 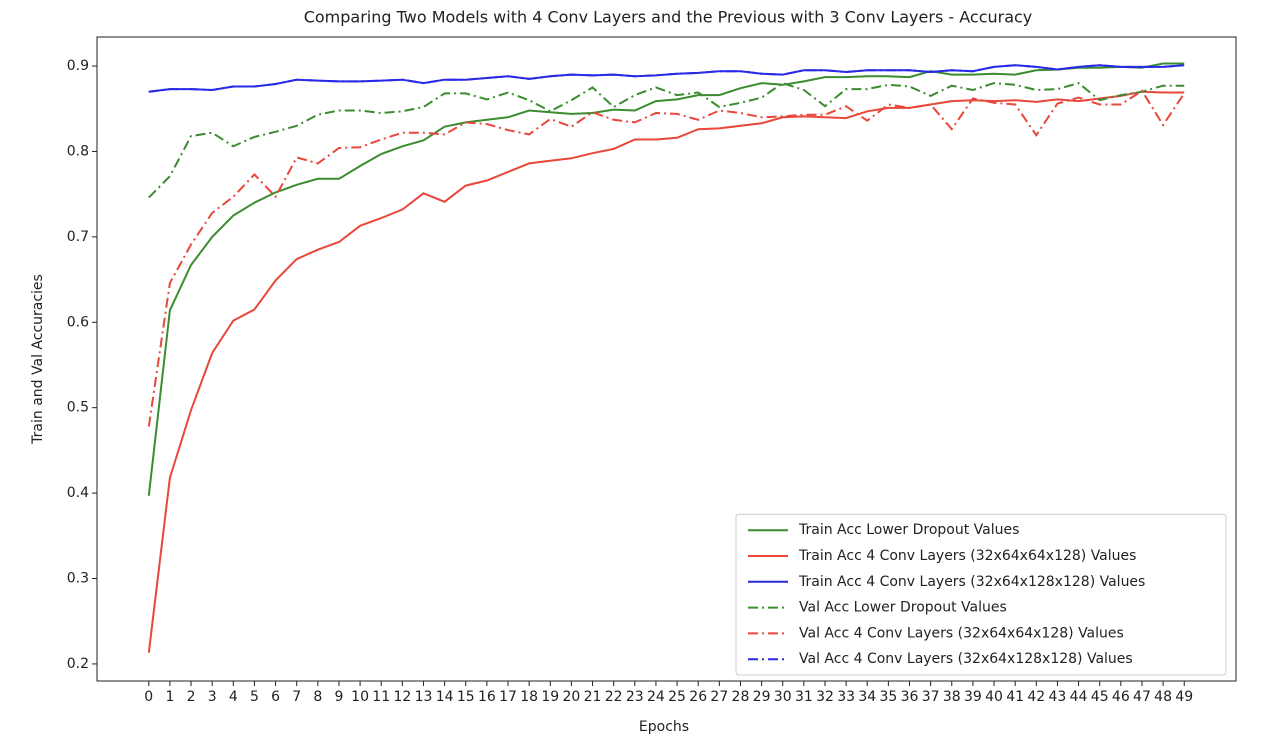 I want to click on x-tick-label: 39, so click(x=973, y=697).